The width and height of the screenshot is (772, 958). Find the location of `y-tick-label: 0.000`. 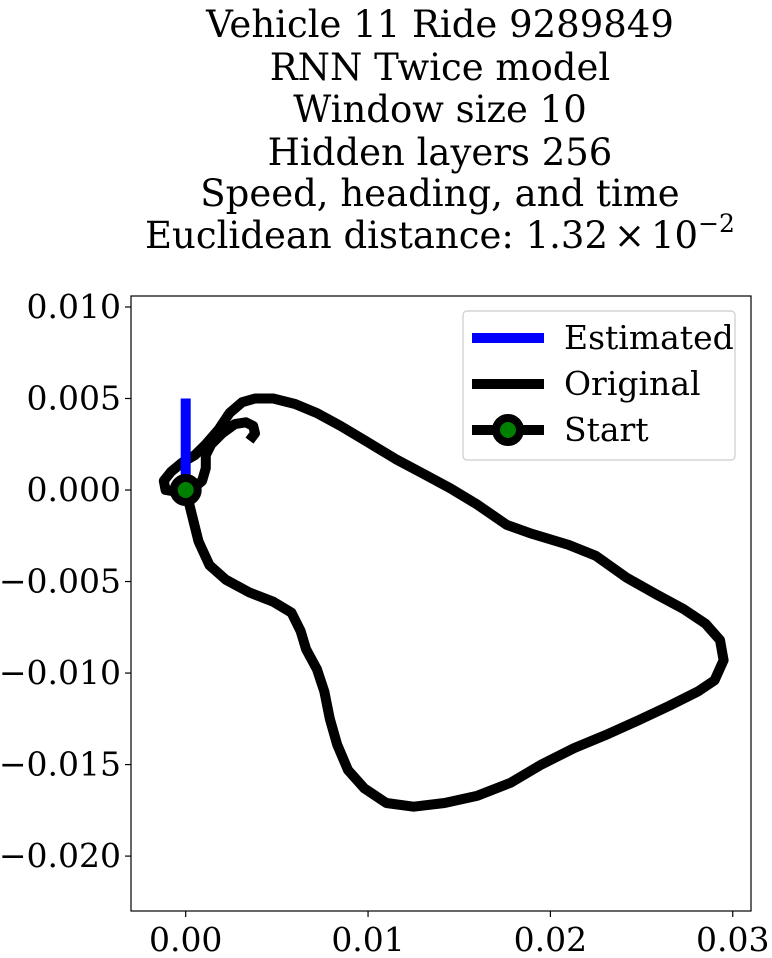

y-tick-label: 0.000 is located at coordinates (74, 489).